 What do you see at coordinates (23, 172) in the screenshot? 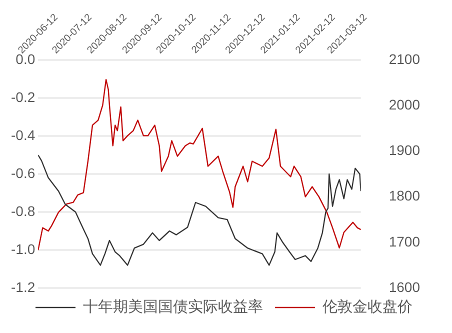
I see `y-tick-label: -0.6` at bounding box center [23, 172].